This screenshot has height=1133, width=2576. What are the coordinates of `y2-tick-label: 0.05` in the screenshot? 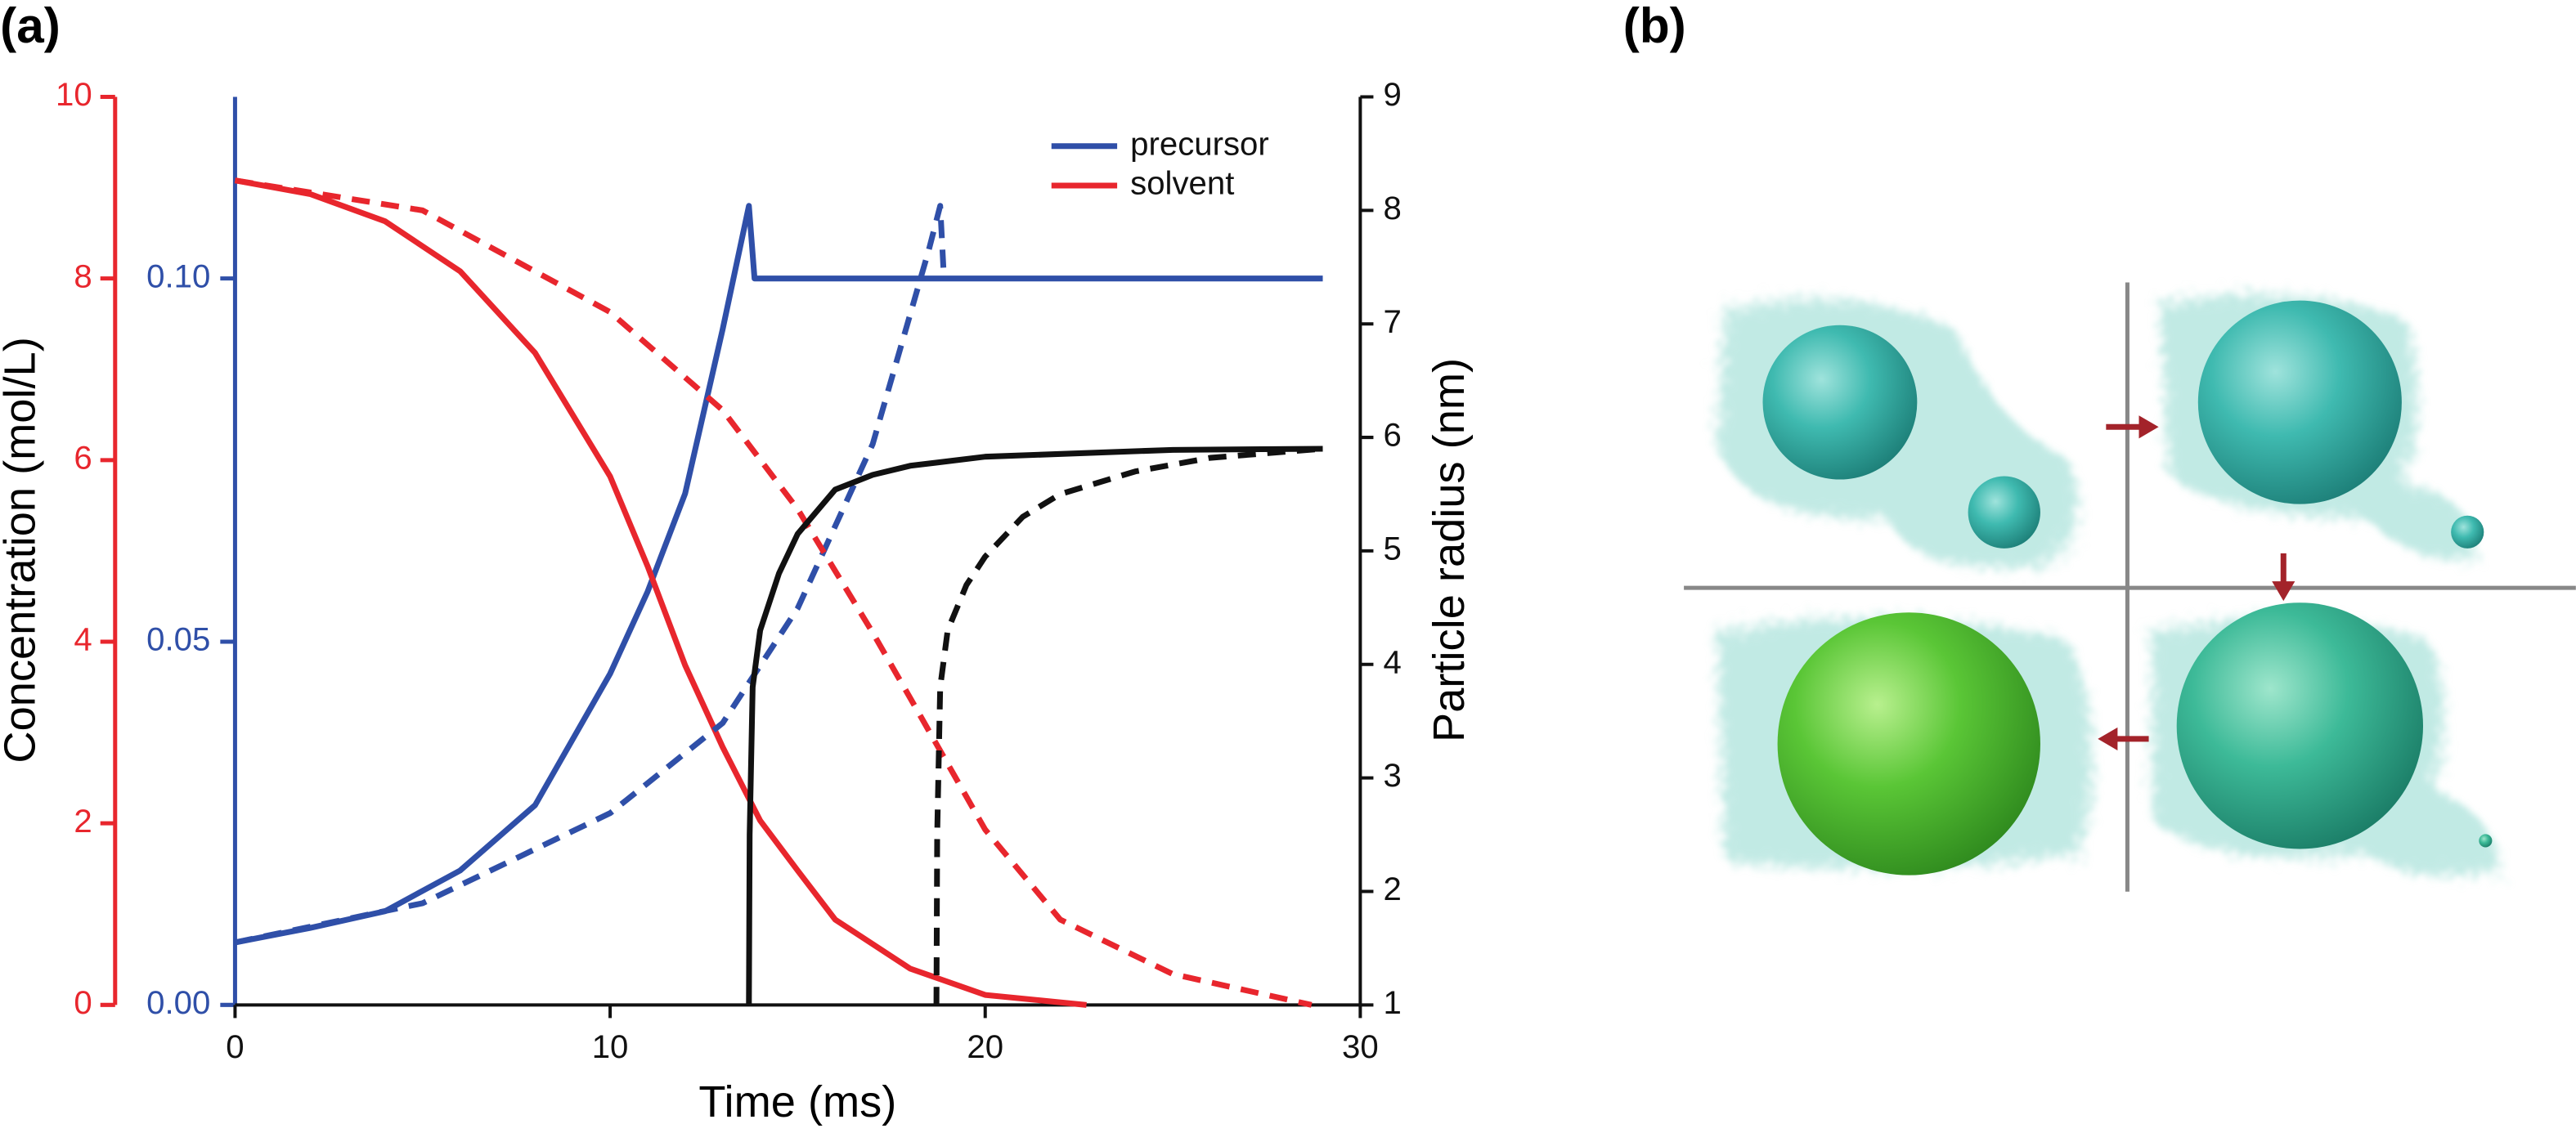 It's located at (178, 639).